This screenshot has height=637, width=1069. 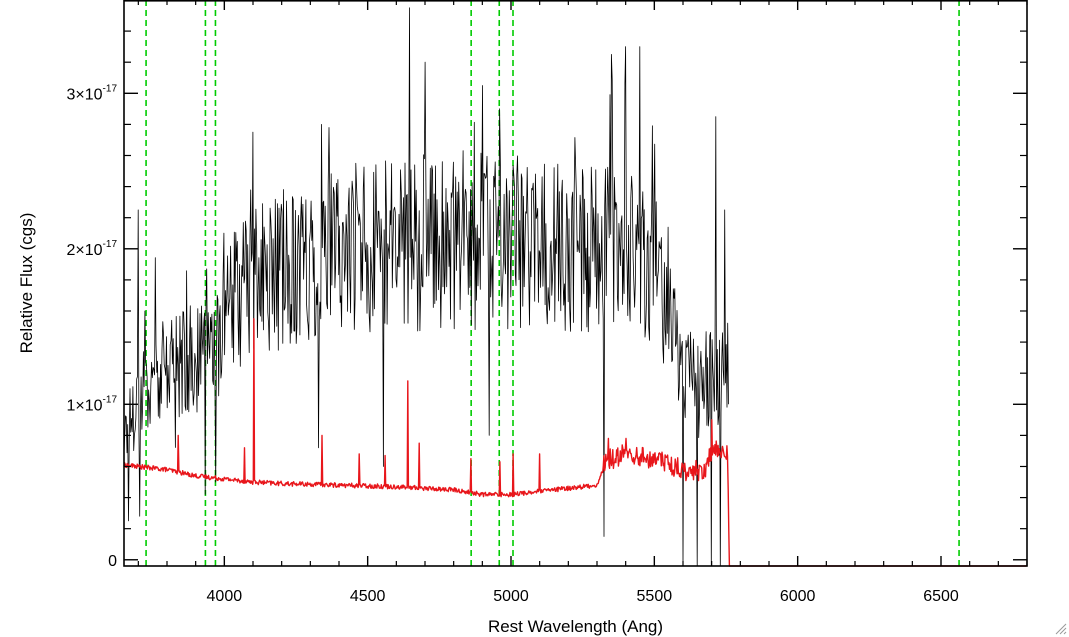 I want to click on y-tick-label-1: 1×10⁻¹⁷, so click(x=92, y=404).